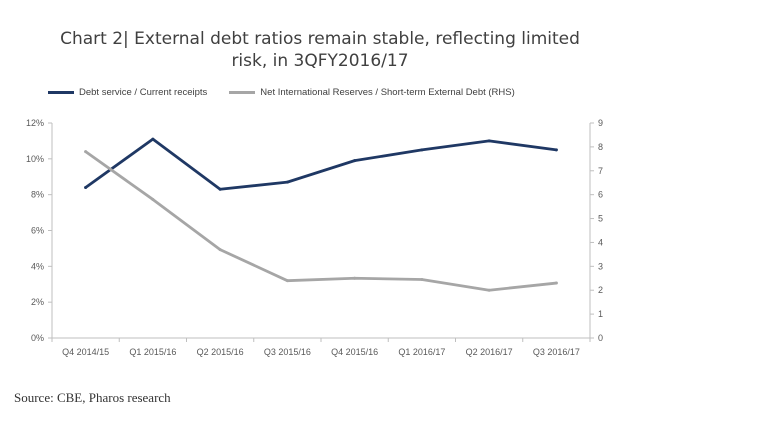  Describe the element at coordinates (37, 338) in the screenshot. I see `left-axis-tick-label: 0%` at that location.